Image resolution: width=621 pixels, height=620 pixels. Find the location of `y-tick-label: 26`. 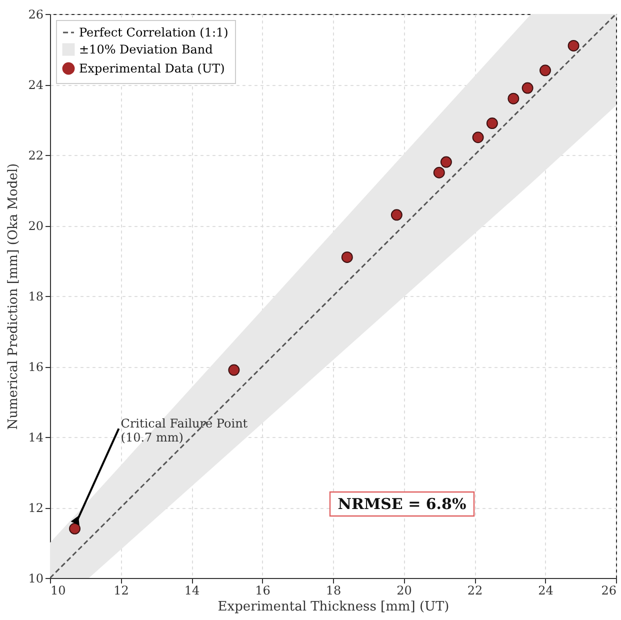

y-tick-label: 26 is located at coordinates (36, 15).